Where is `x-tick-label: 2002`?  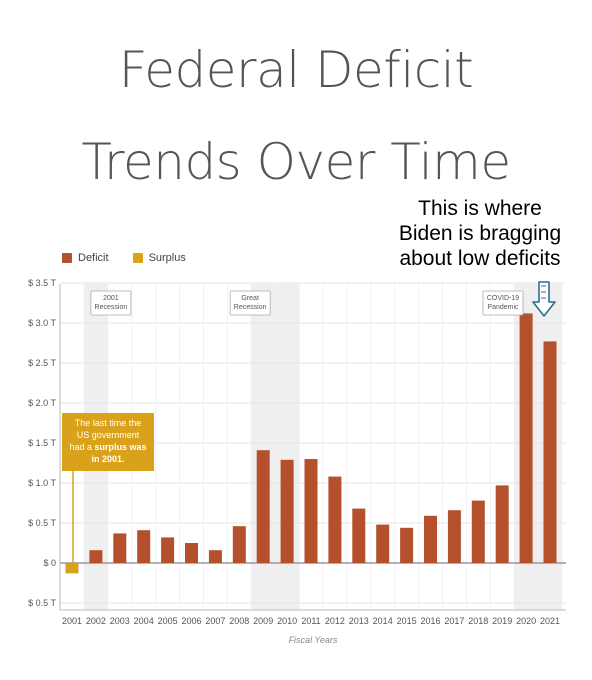
x-tick-label: 2002 is located at coordinates (96, 621).